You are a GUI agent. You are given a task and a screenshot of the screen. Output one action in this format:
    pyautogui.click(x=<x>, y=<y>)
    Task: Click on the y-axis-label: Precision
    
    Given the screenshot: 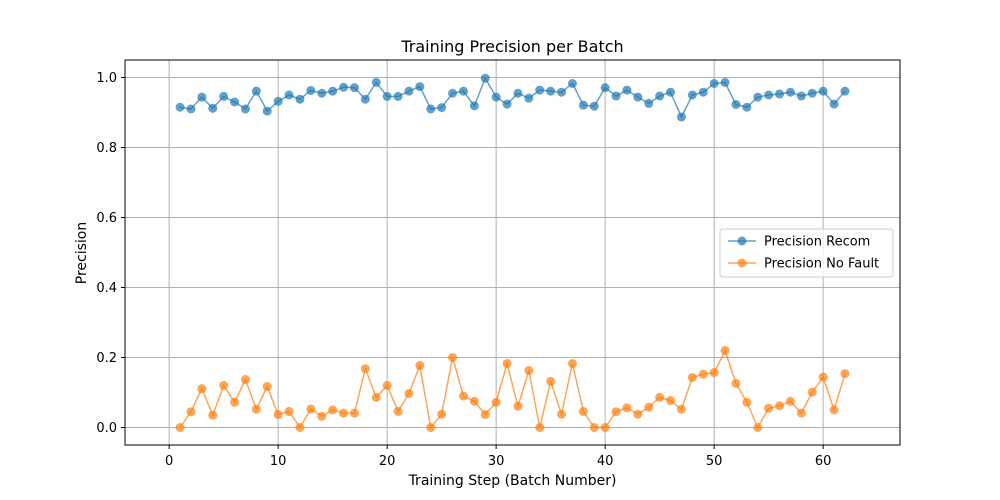 What is the action you would take?
    pyautogui.click(x=82, y=253)
    